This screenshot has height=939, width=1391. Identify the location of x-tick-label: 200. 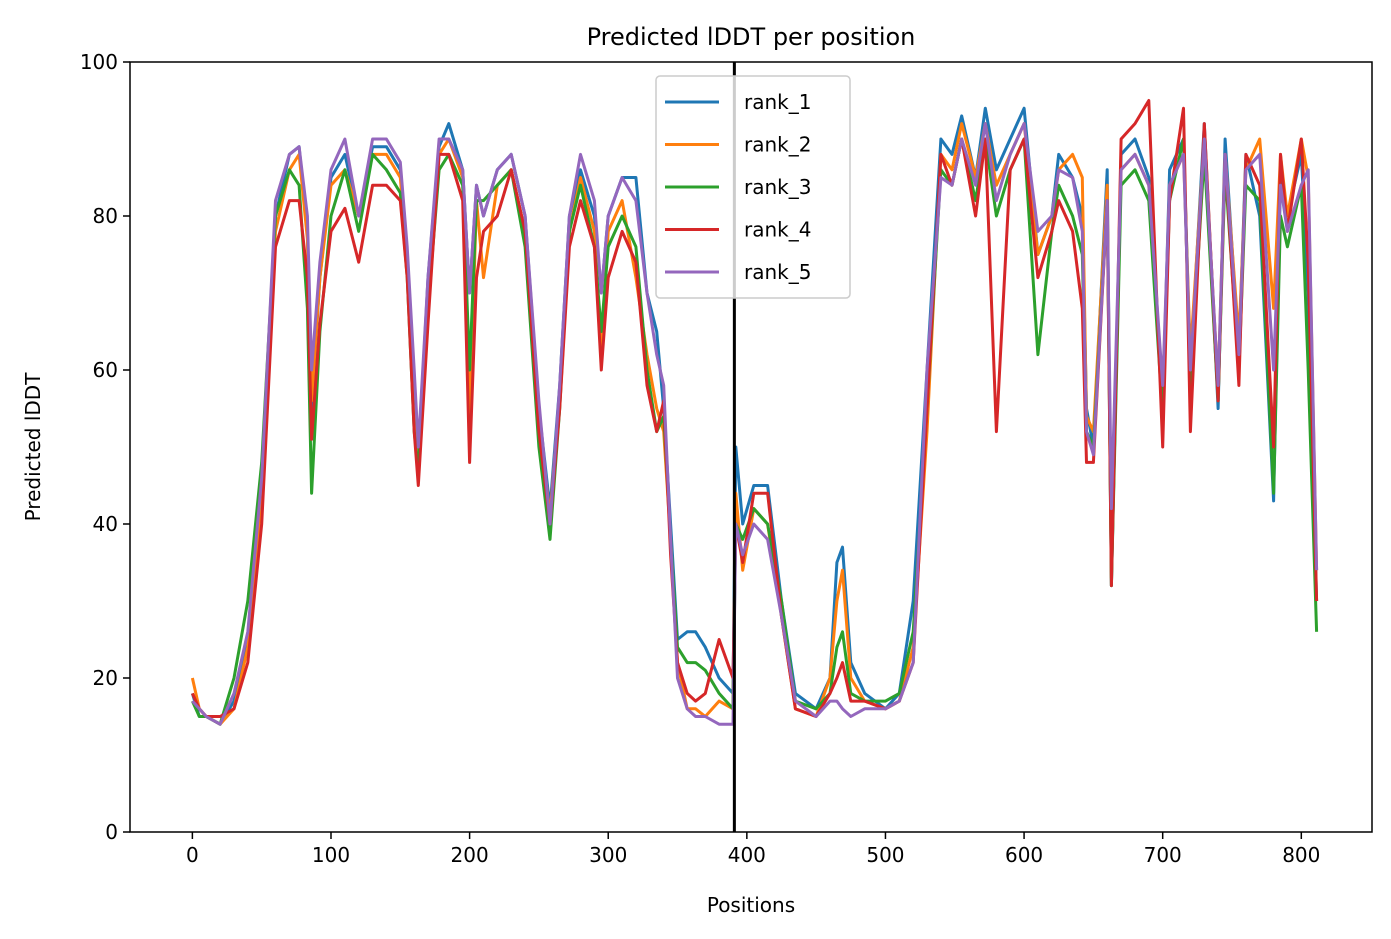
(470, 855).